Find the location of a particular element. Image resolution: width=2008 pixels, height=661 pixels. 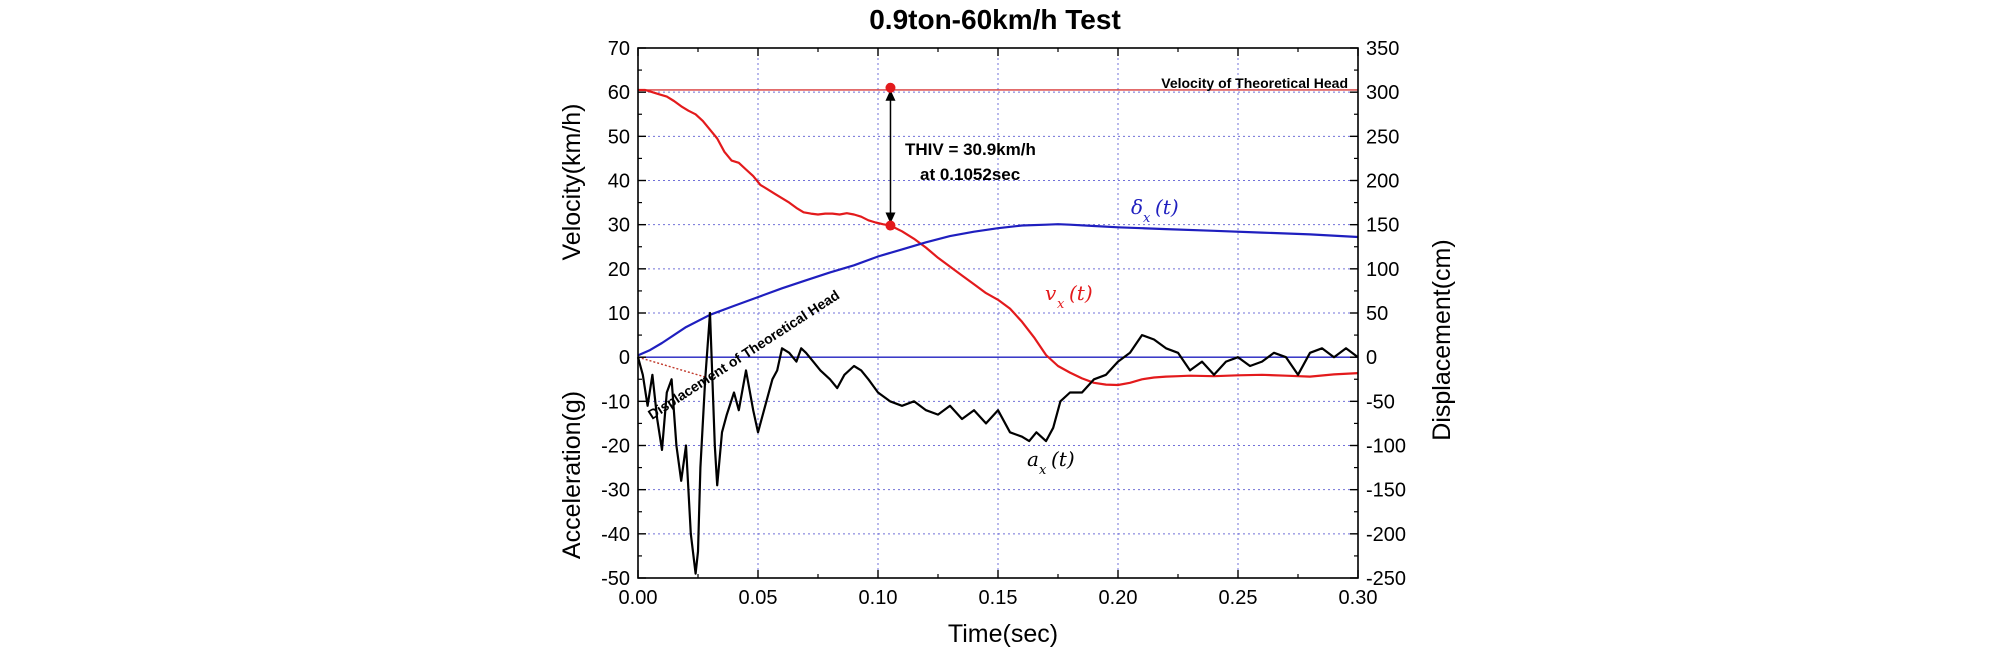

x-tick-label: 0.25 is located at coordinates (1238, 598).